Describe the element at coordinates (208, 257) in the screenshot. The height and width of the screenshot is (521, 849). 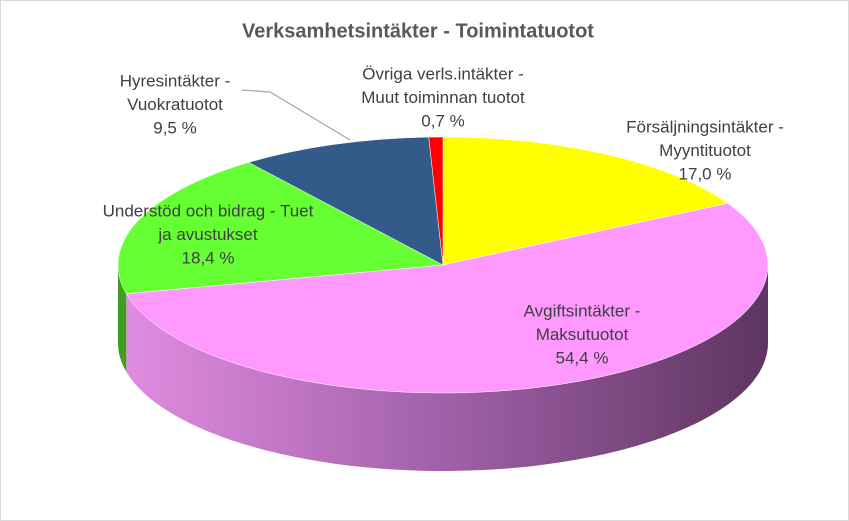
I see `value-label: 18,4 %` at that location.